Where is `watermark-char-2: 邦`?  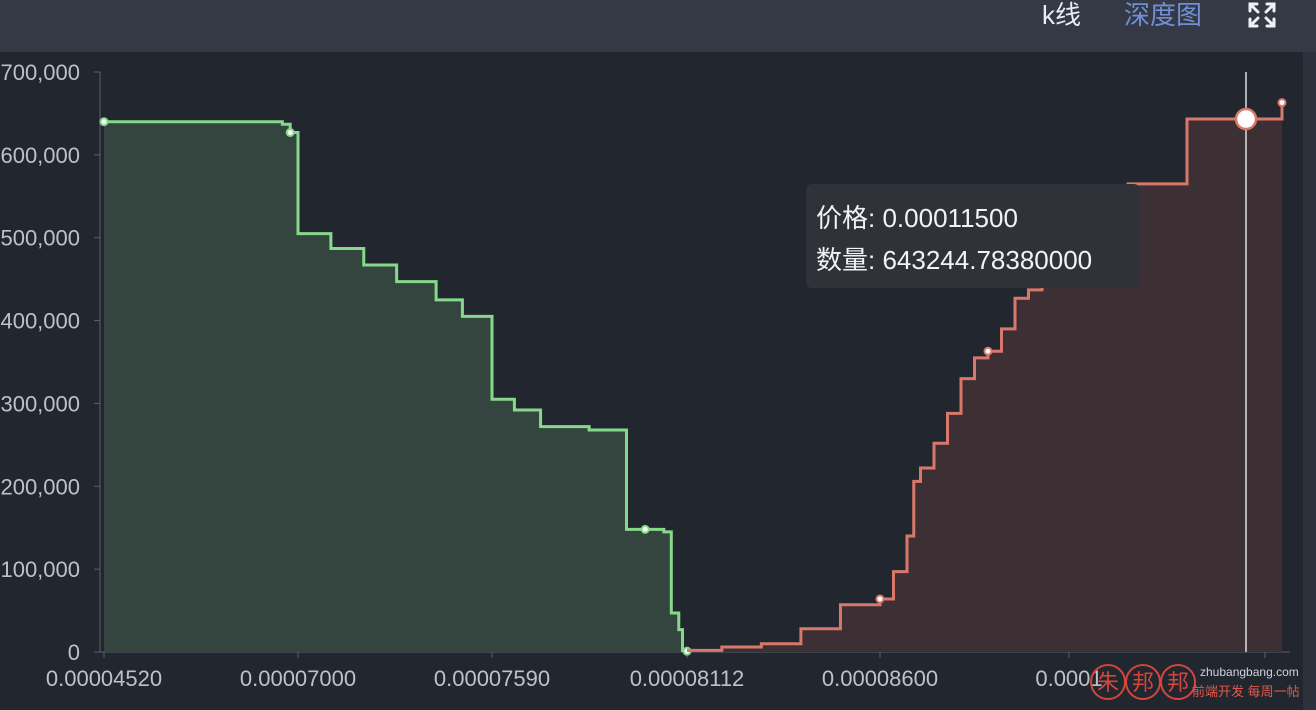
watermark-char-2: 邦 is located at coordinates (1143, 682).